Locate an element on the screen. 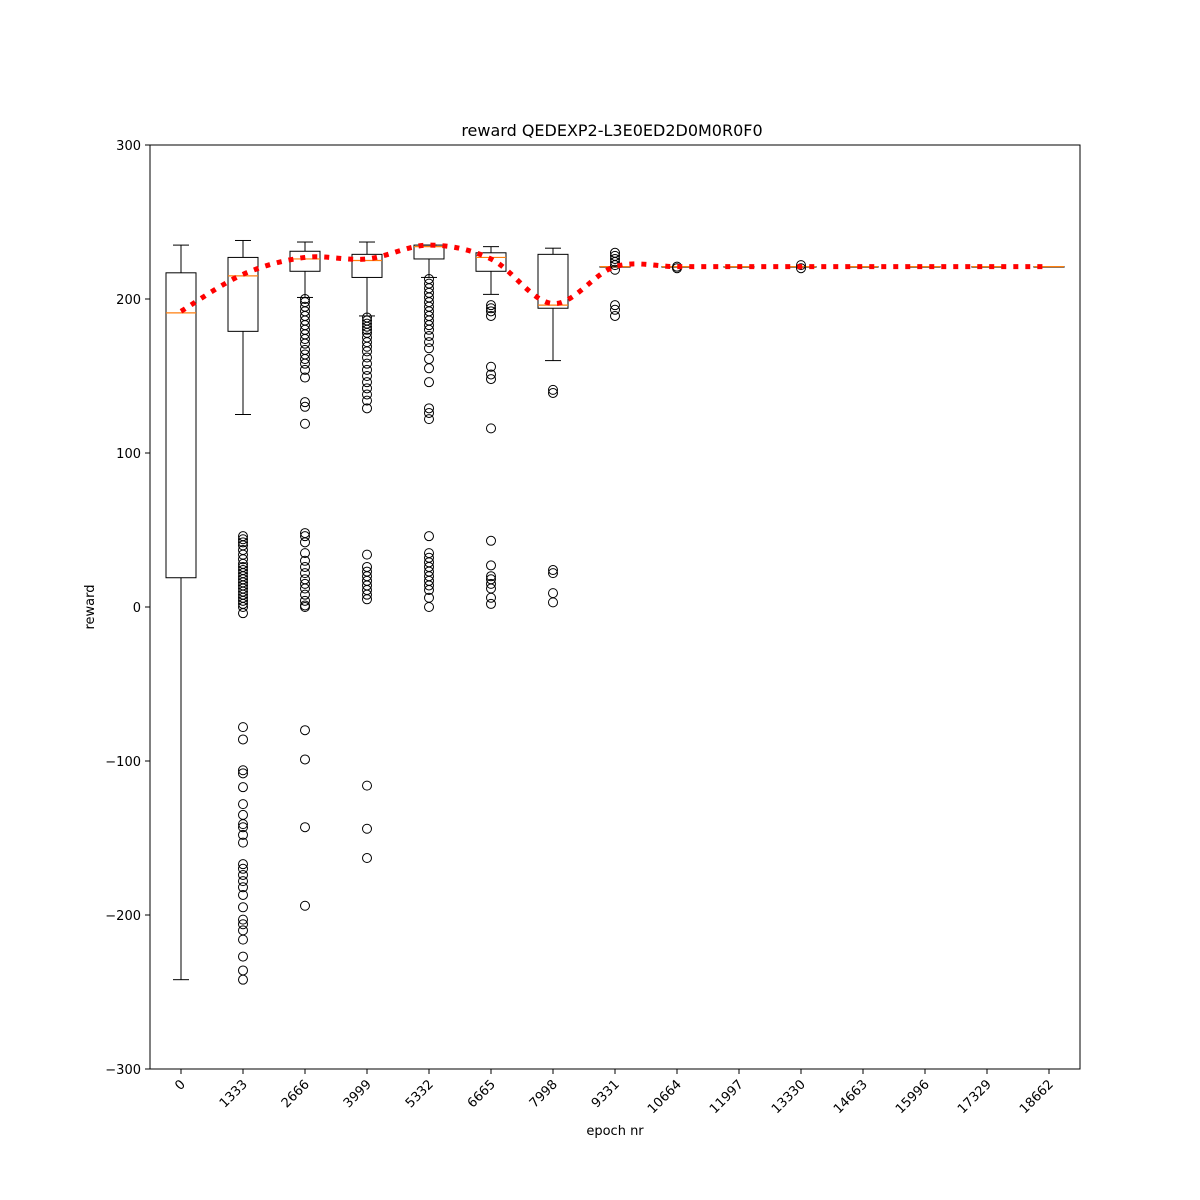 This screenshot has height=1200, width=1200. y-tick-label: 0 is located at coordinates (137, 608).